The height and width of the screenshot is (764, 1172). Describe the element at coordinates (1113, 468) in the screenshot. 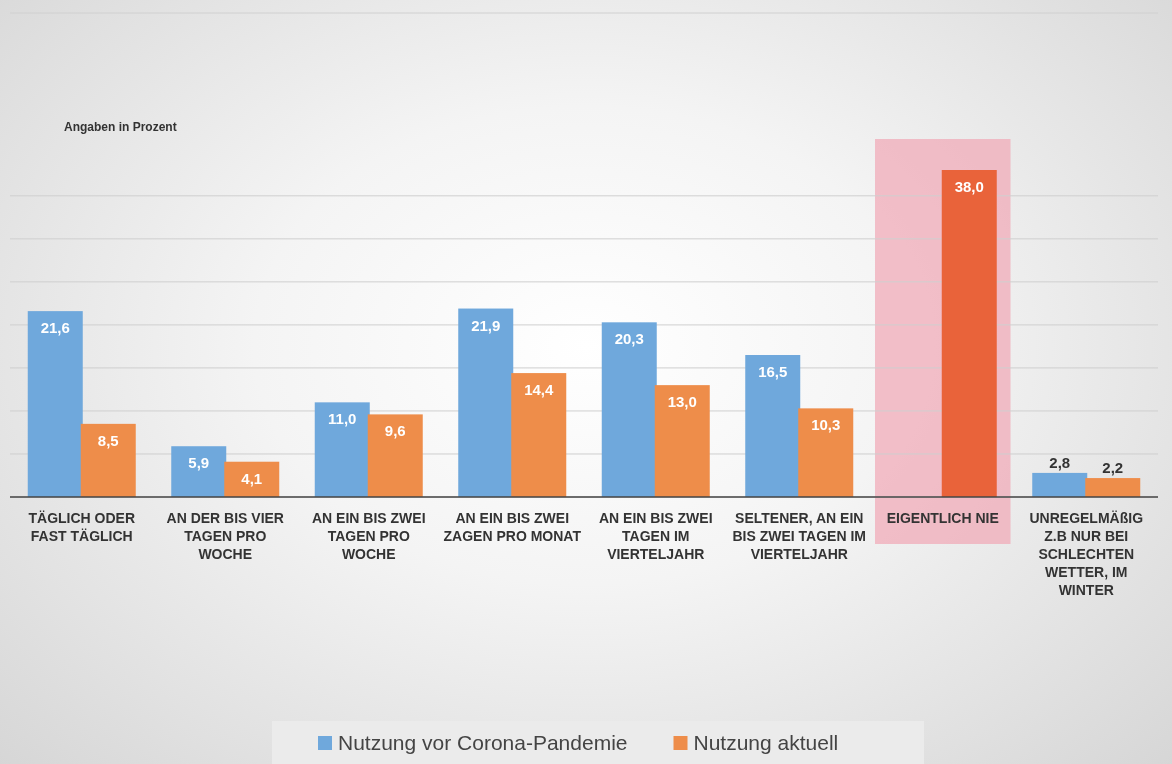

I see `data-label: 2,2` at that location.